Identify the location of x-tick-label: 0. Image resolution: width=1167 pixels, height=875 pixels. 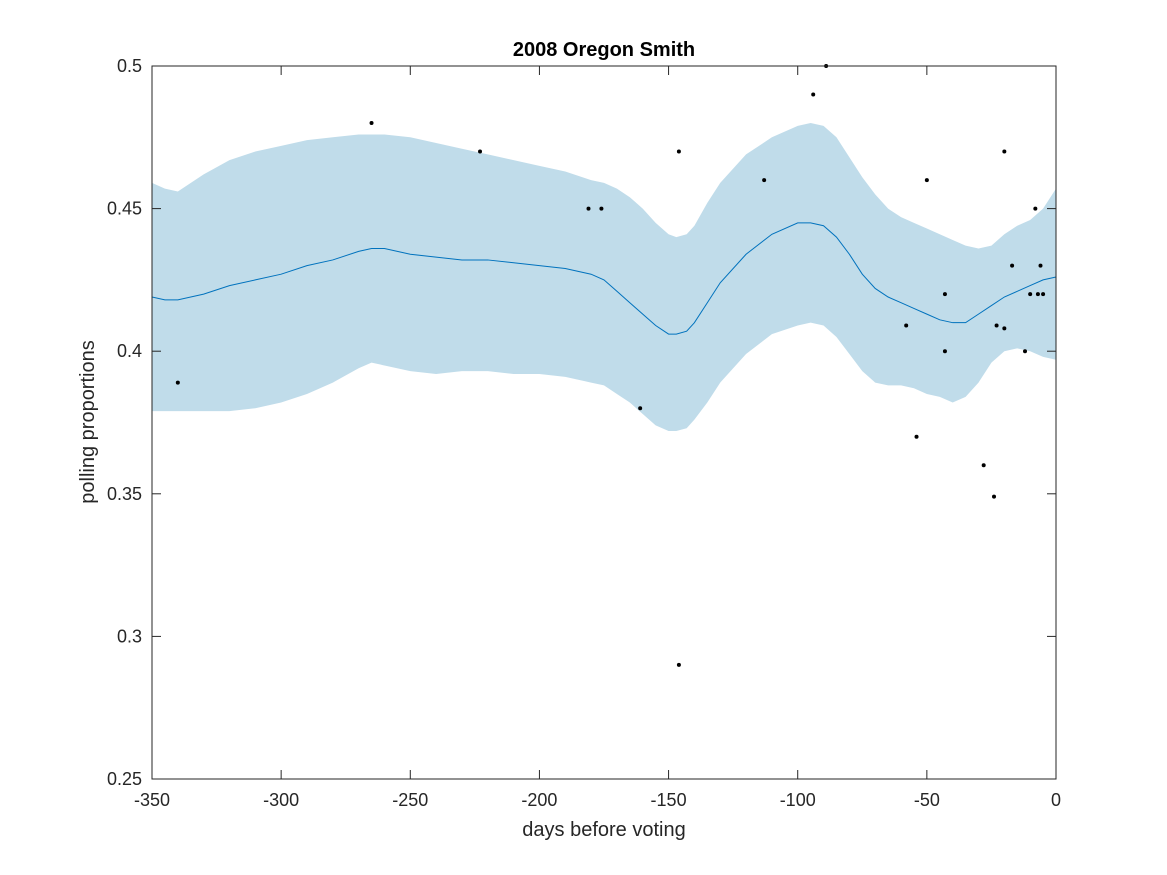
(1056, 800).